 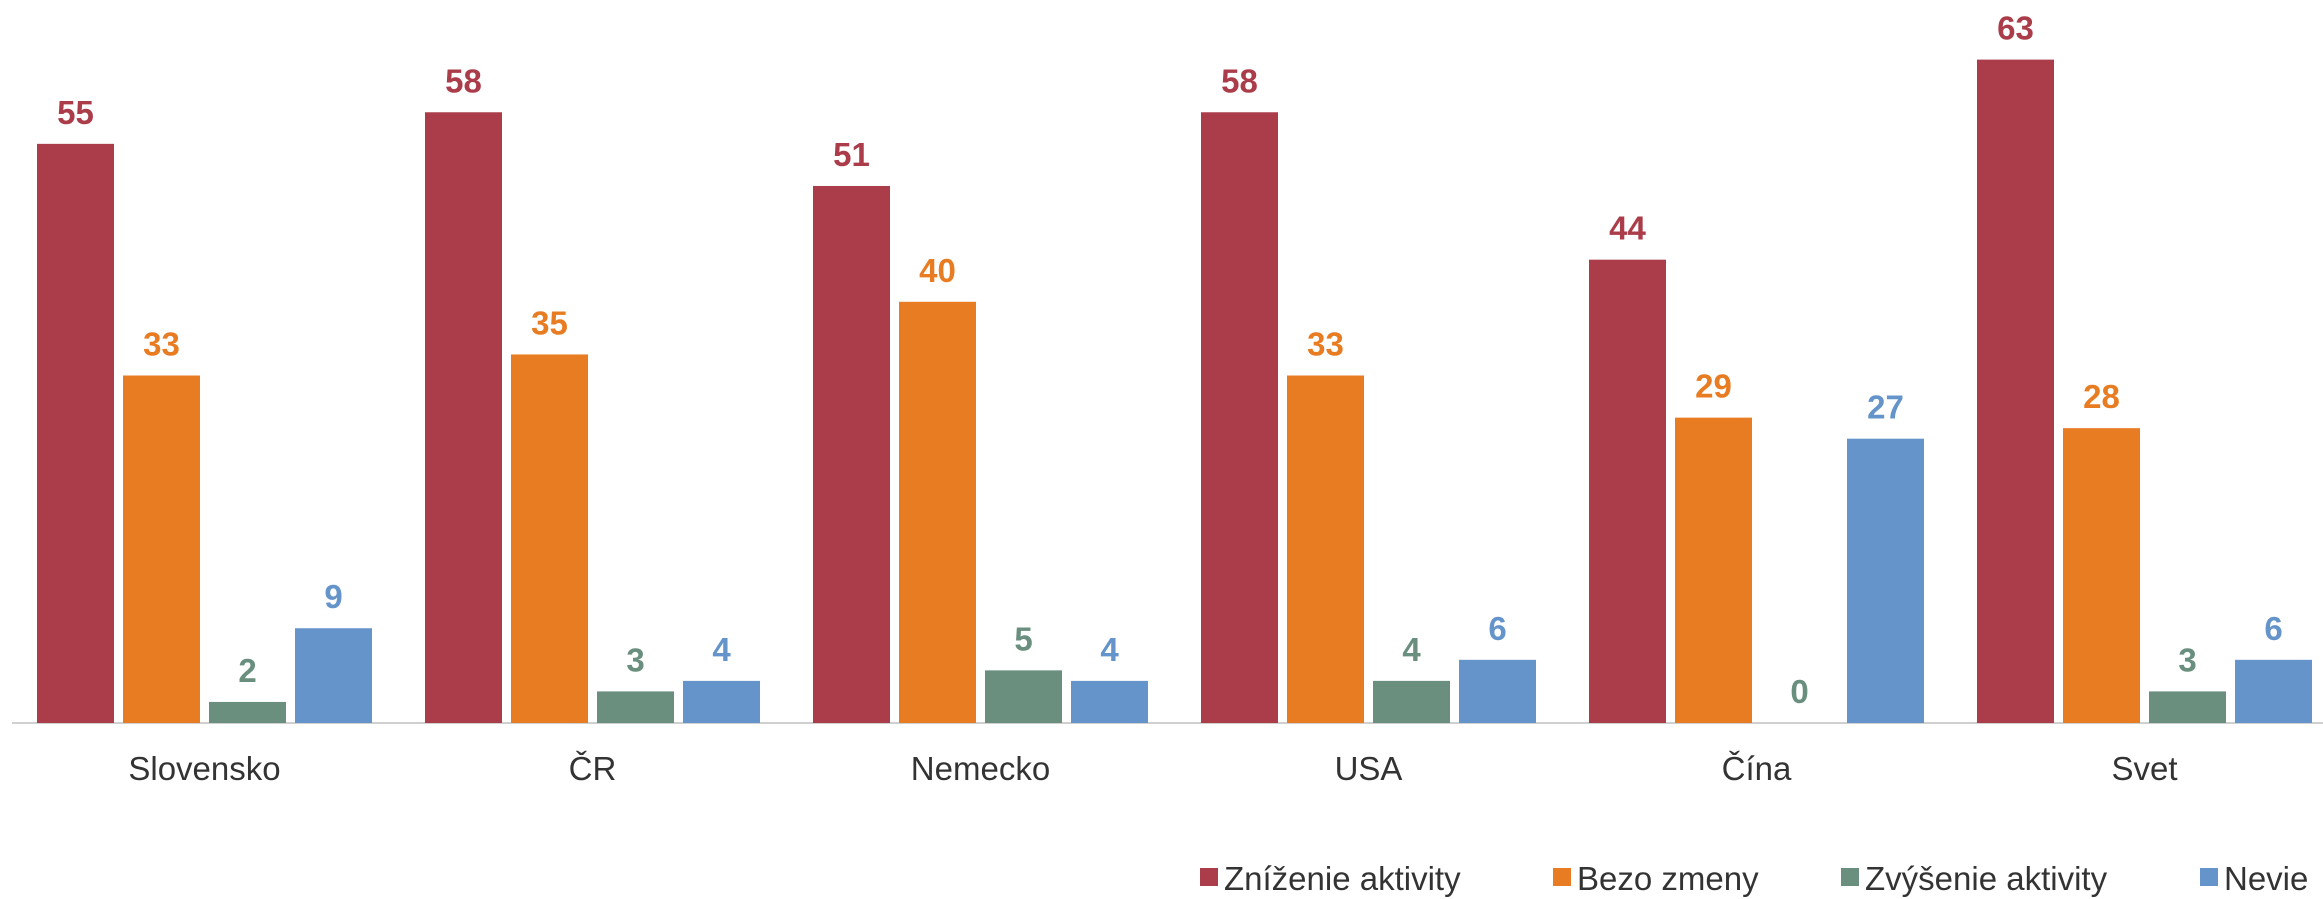 What do you see at coordinates (2015, 28) in the screenshot?
I see `value-label: 63` at bounding box center [2015, 28].